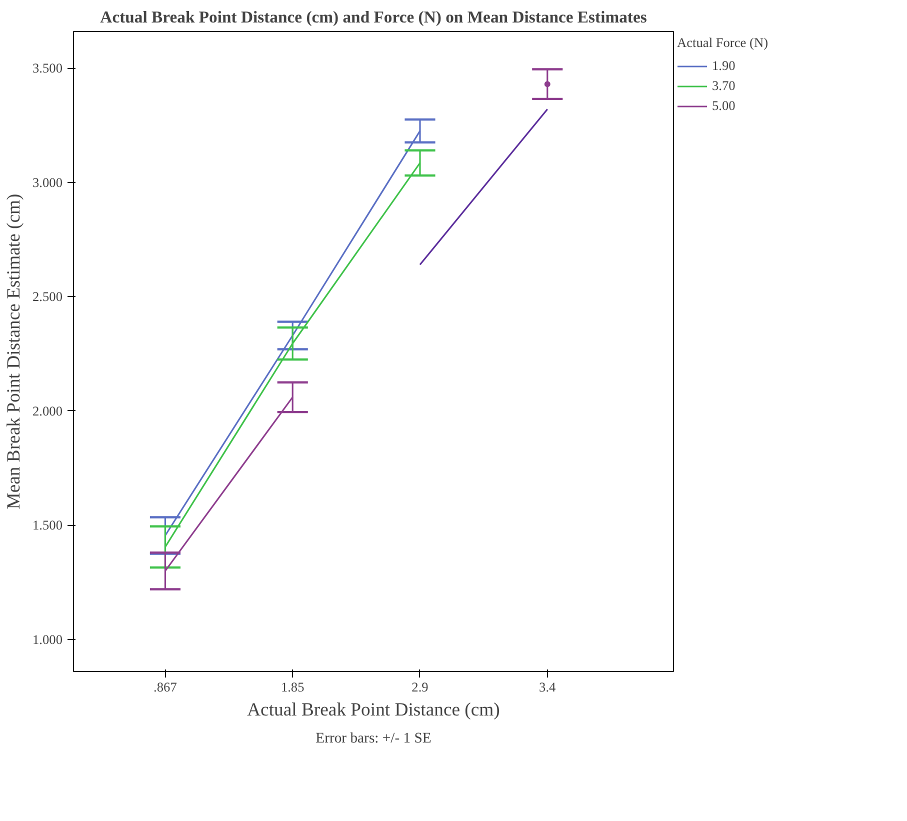  Describe the element at coordinates (47, 525) in the screenshot. I see `y-tick-label: 1.500` at that location.